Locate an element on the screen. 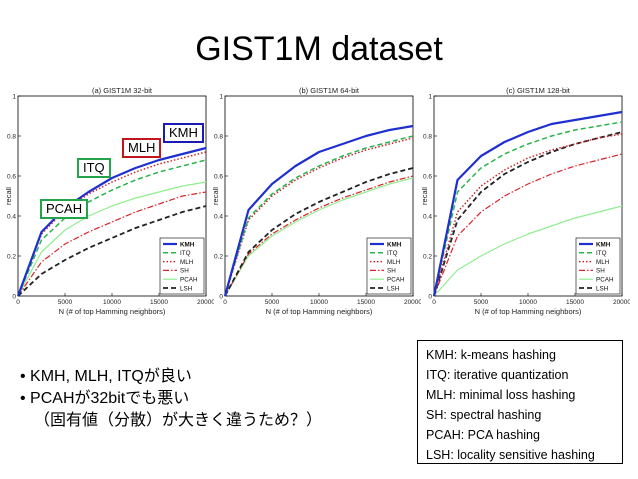 The image size is (638, 479). bullet-item: • KMH, MLH, ITQが良い is located at coordinates (106, 376).